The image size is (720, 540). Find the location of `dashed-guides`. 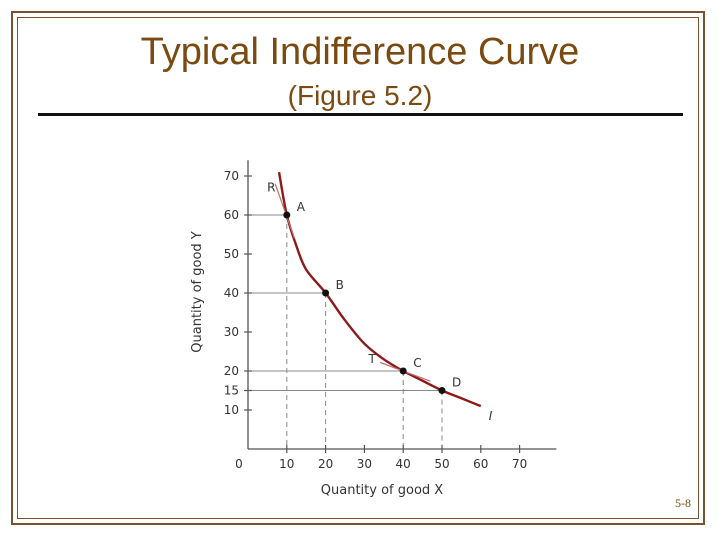

dashed-guides is located at coordinates (345, 331).